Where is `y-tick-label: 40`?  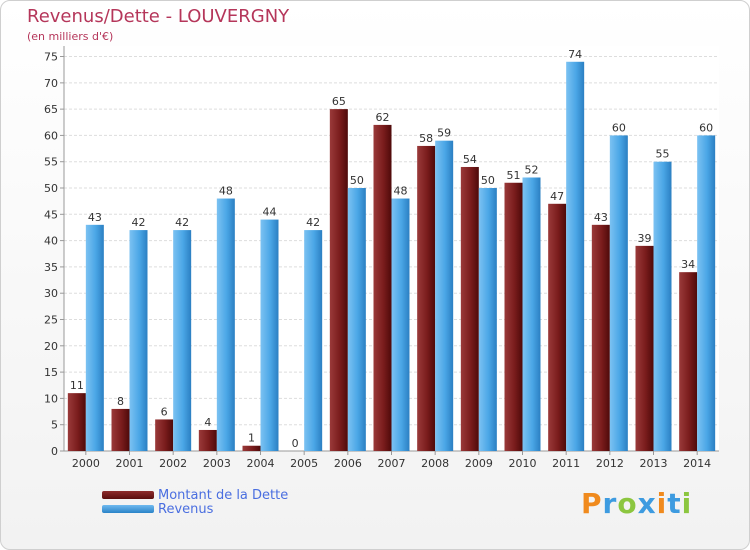 y-tick-label: 40 is located at coordinates (51, 241).